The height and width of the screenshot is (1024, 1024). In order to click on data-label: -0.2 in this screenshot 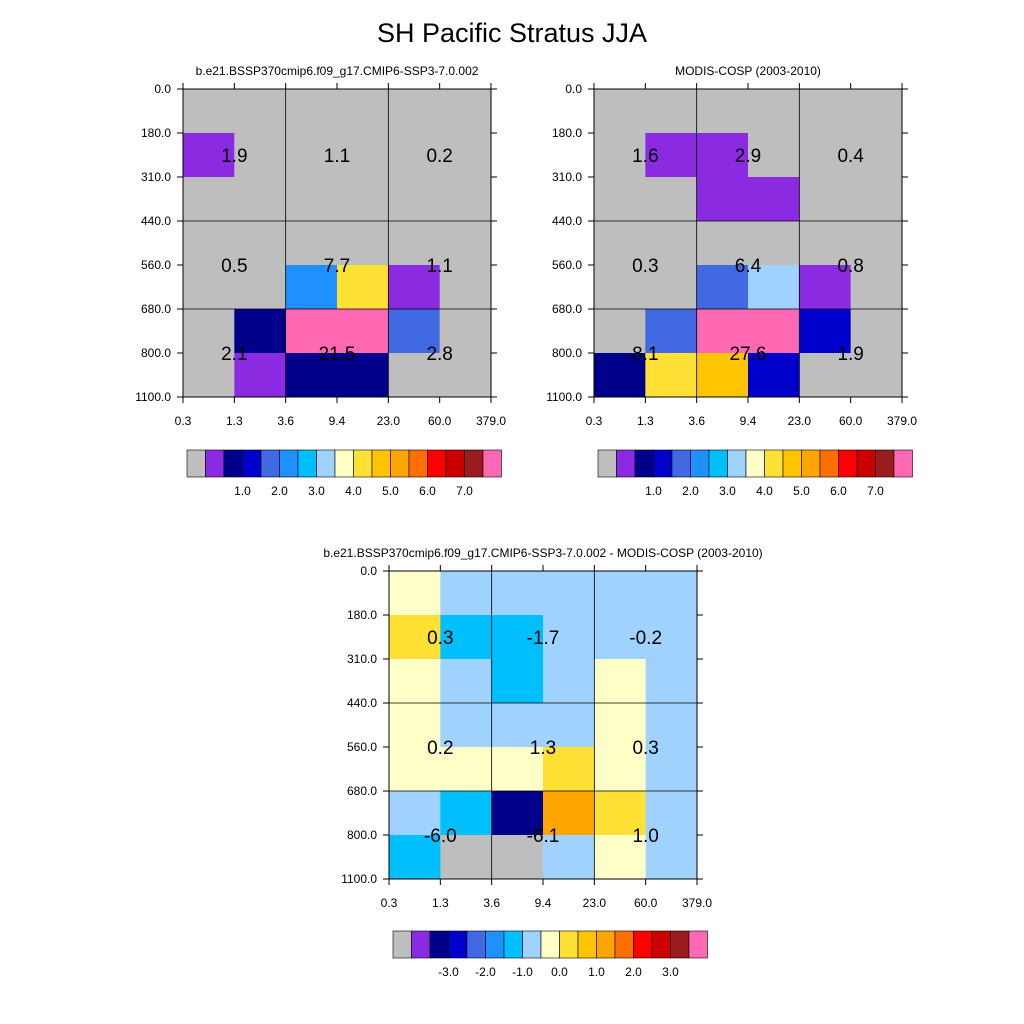, I will do `click(645, 638)`.